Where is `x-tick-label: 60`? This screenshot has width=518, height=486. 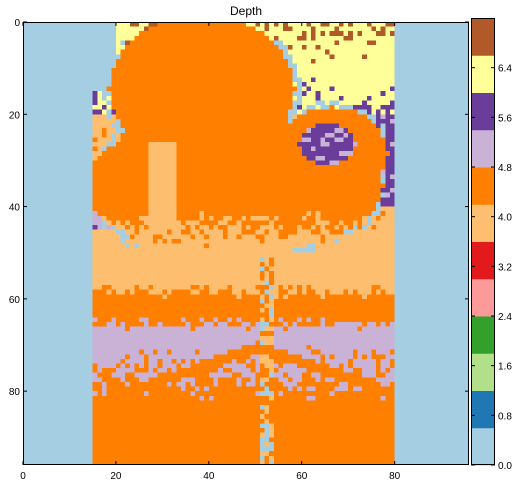 x-tick-label: 60 is located at coordinates (302, 476).